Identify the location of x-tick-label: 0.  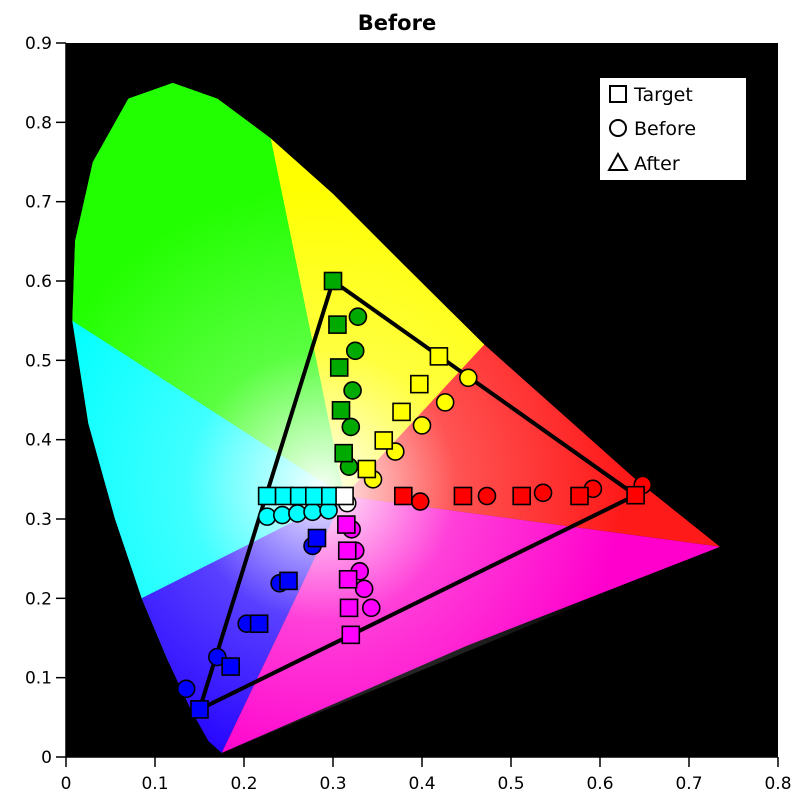
(66, 784).